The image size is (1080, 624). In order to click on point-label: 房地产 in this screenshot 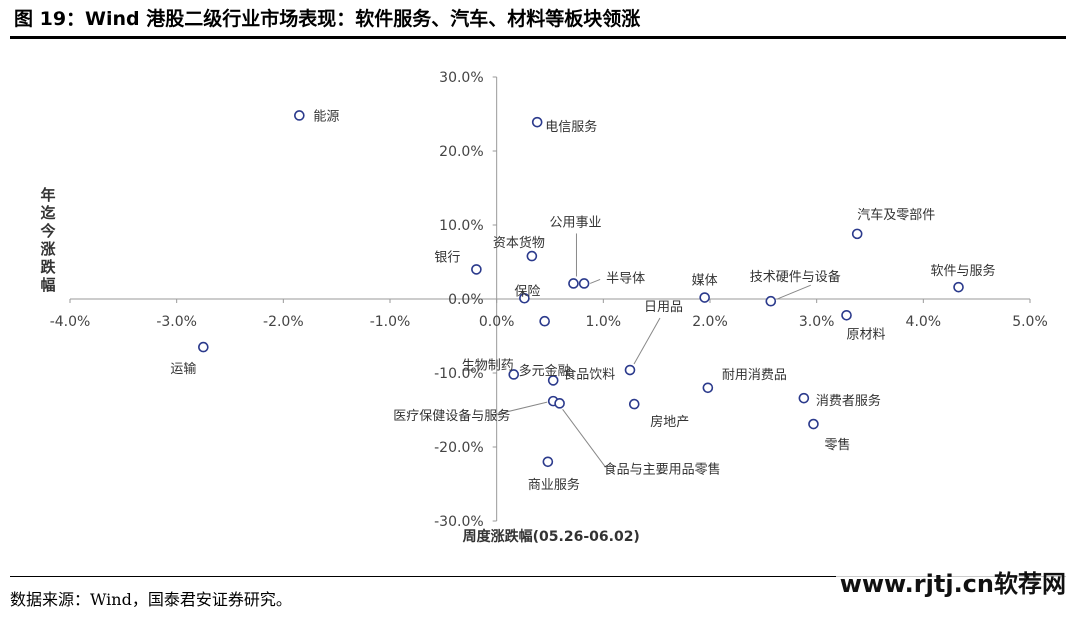, I will do `click(669, 422)`.